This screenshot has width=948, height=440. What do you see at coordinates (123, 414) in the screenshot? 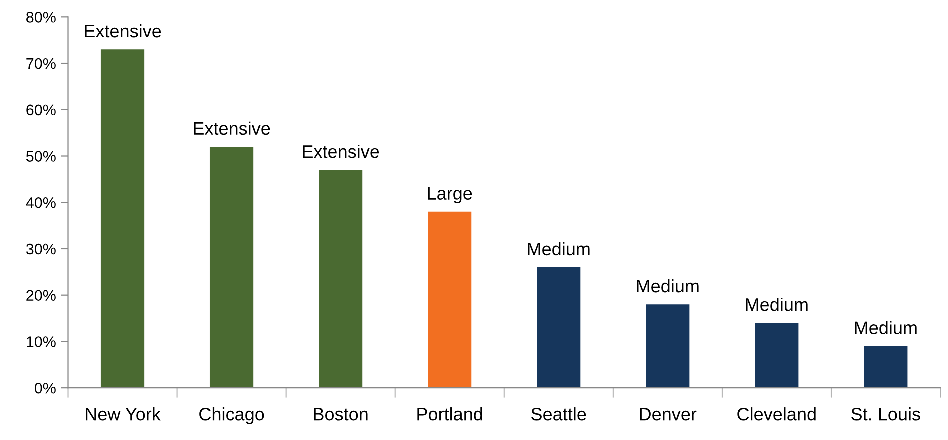
I see `x-tick-label: New York` at bounding box center [123, 414].